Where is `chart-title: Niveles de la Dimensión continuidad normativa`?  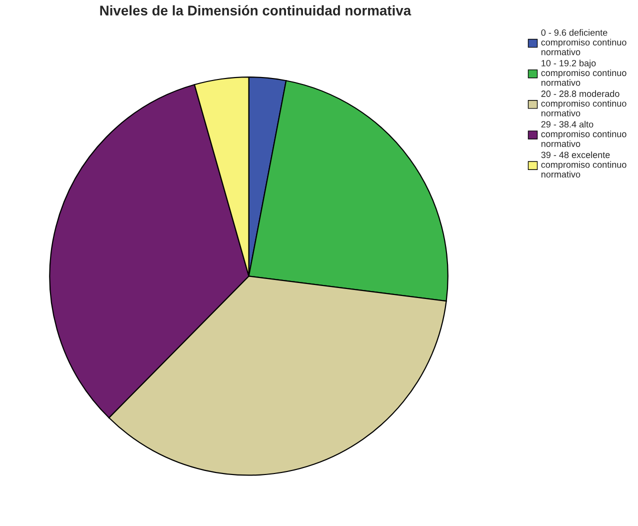
chart-title: Niveles de la Dimensión continuidad normativa is located at coordinates (256, 10).